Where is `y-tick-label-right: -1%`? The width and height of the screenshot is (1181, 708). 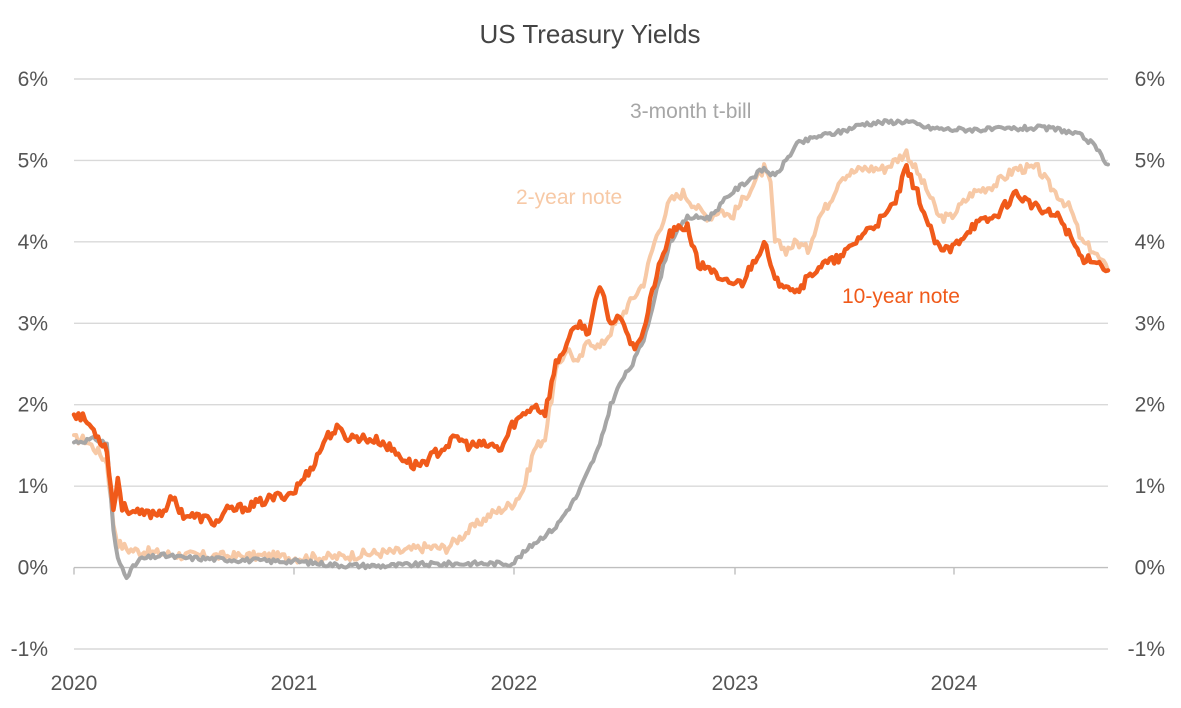 y-tick-label-right: -1% is located at coordinates (1146, 649).